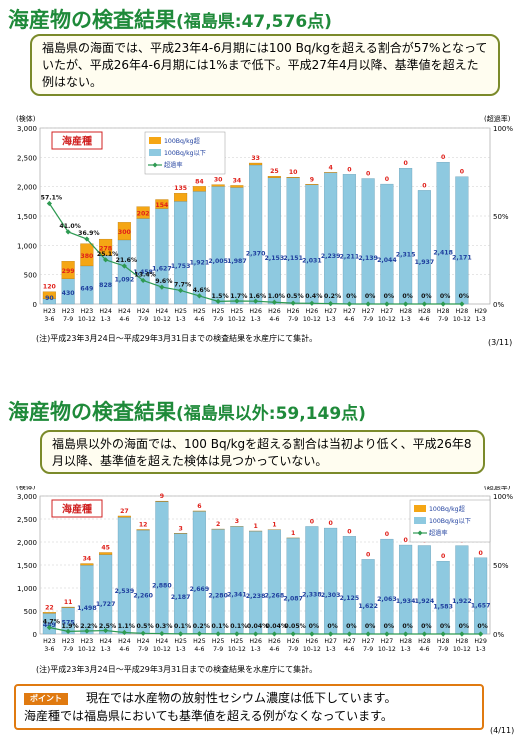 The width and height of the screenshot is (525, 740). I want to click on bar-label-above: 22, so click(49, 607).